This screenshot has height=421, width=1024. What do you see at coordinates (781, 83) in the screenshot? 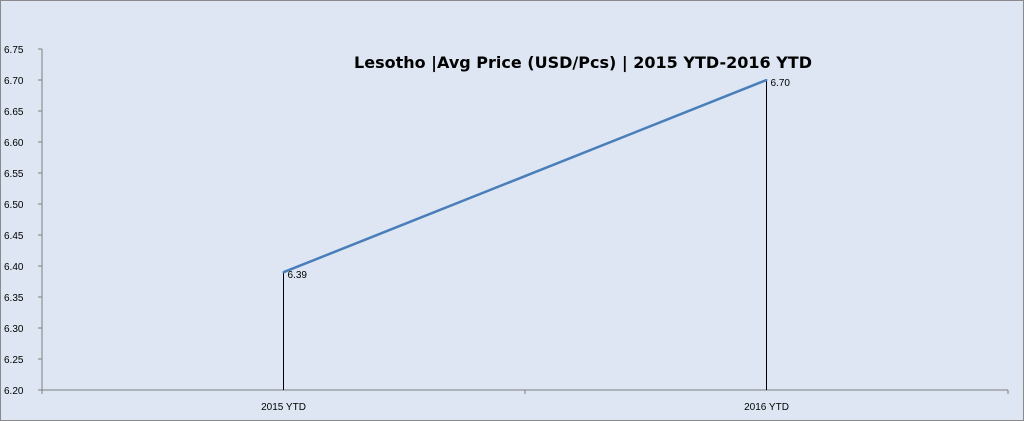
I see `data-label: 6.70` at bounding box center [781, 83].